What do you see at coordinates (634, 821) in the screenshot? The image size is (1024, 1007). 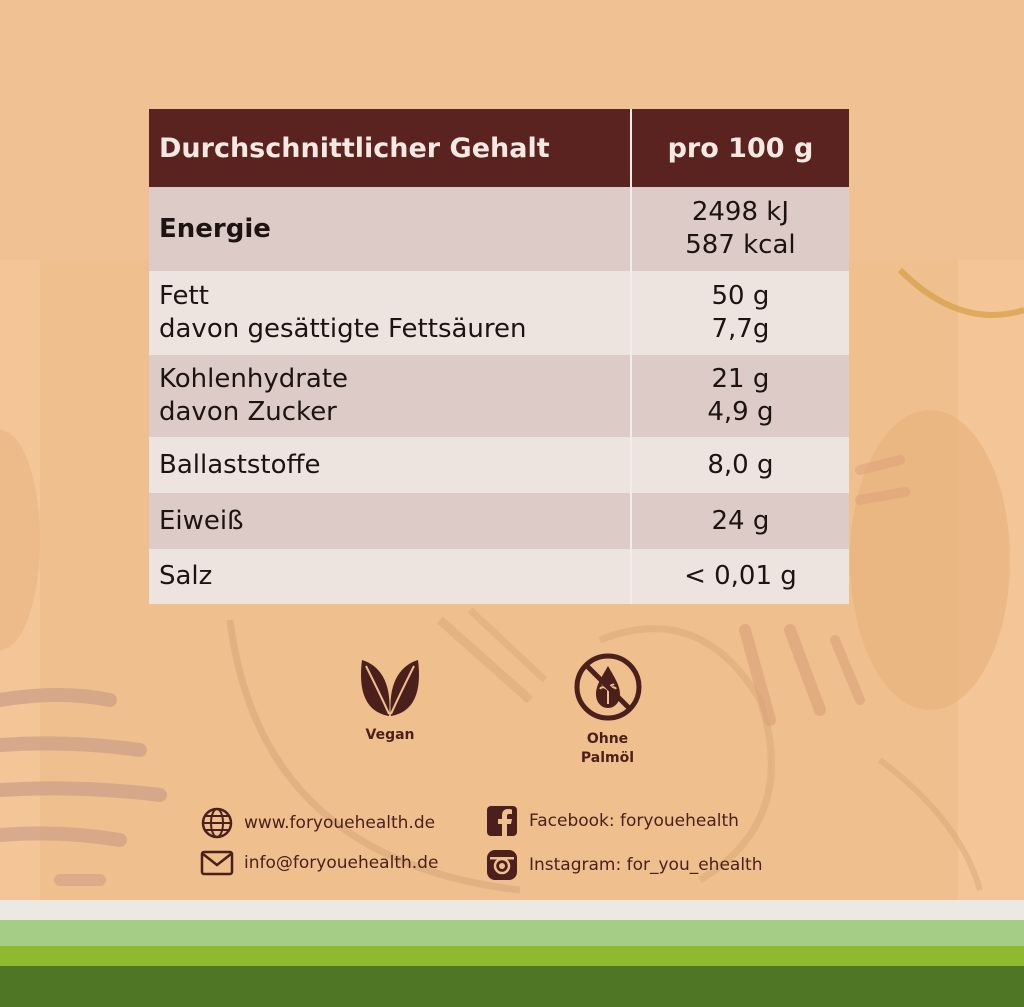 I see `facebook-text: Facebook: foryouehealth` at bounding box center [634, 821].